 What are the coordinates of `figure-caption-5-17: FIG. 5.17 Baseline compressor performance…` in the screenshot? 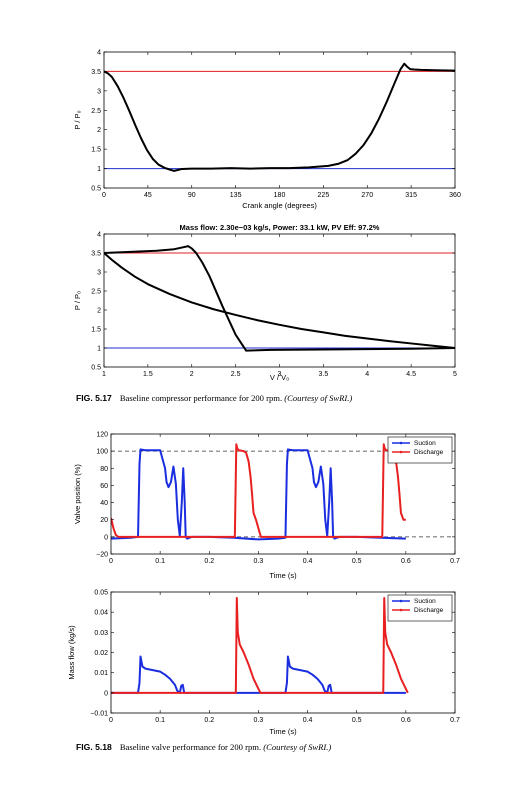 It's located at (214, 398).